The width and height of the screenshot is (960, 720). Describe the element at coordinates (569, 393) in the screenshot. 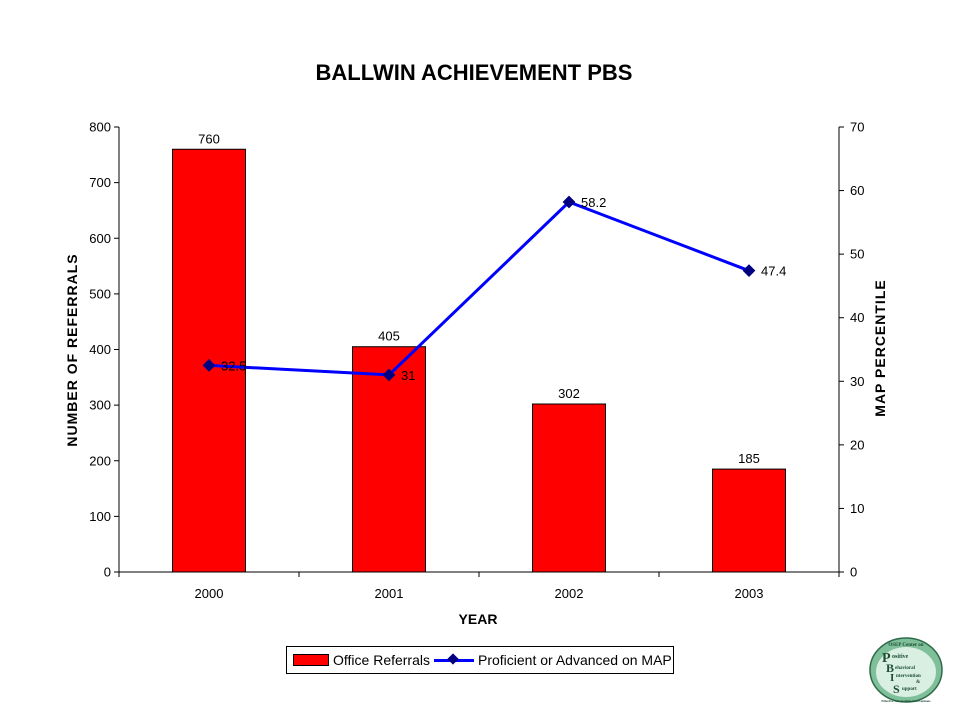

I see `bar-data-label-2002: 302` at that location.